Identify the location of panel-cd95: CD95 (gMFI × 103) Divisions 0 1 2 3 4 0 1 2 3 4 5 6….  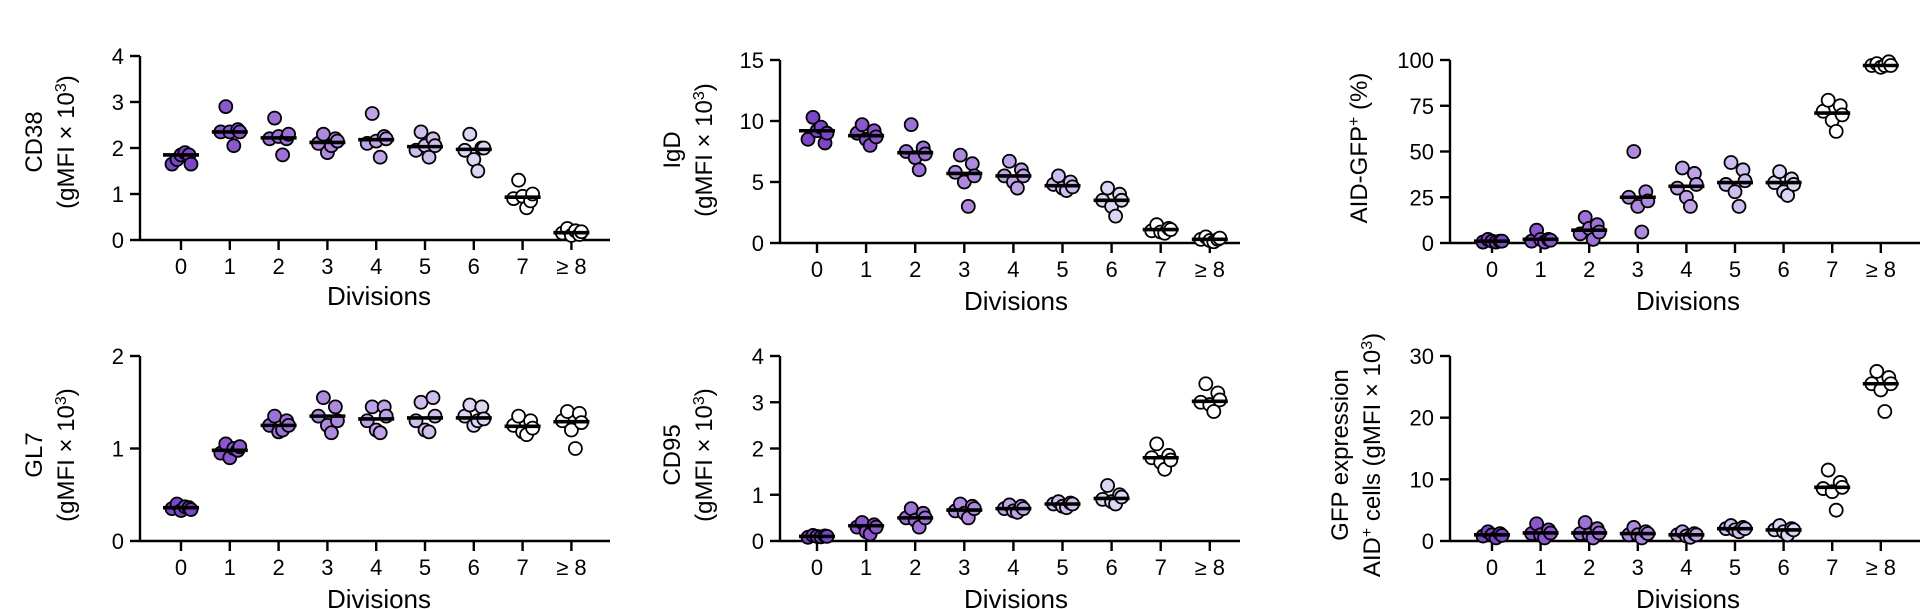
(949, 476).